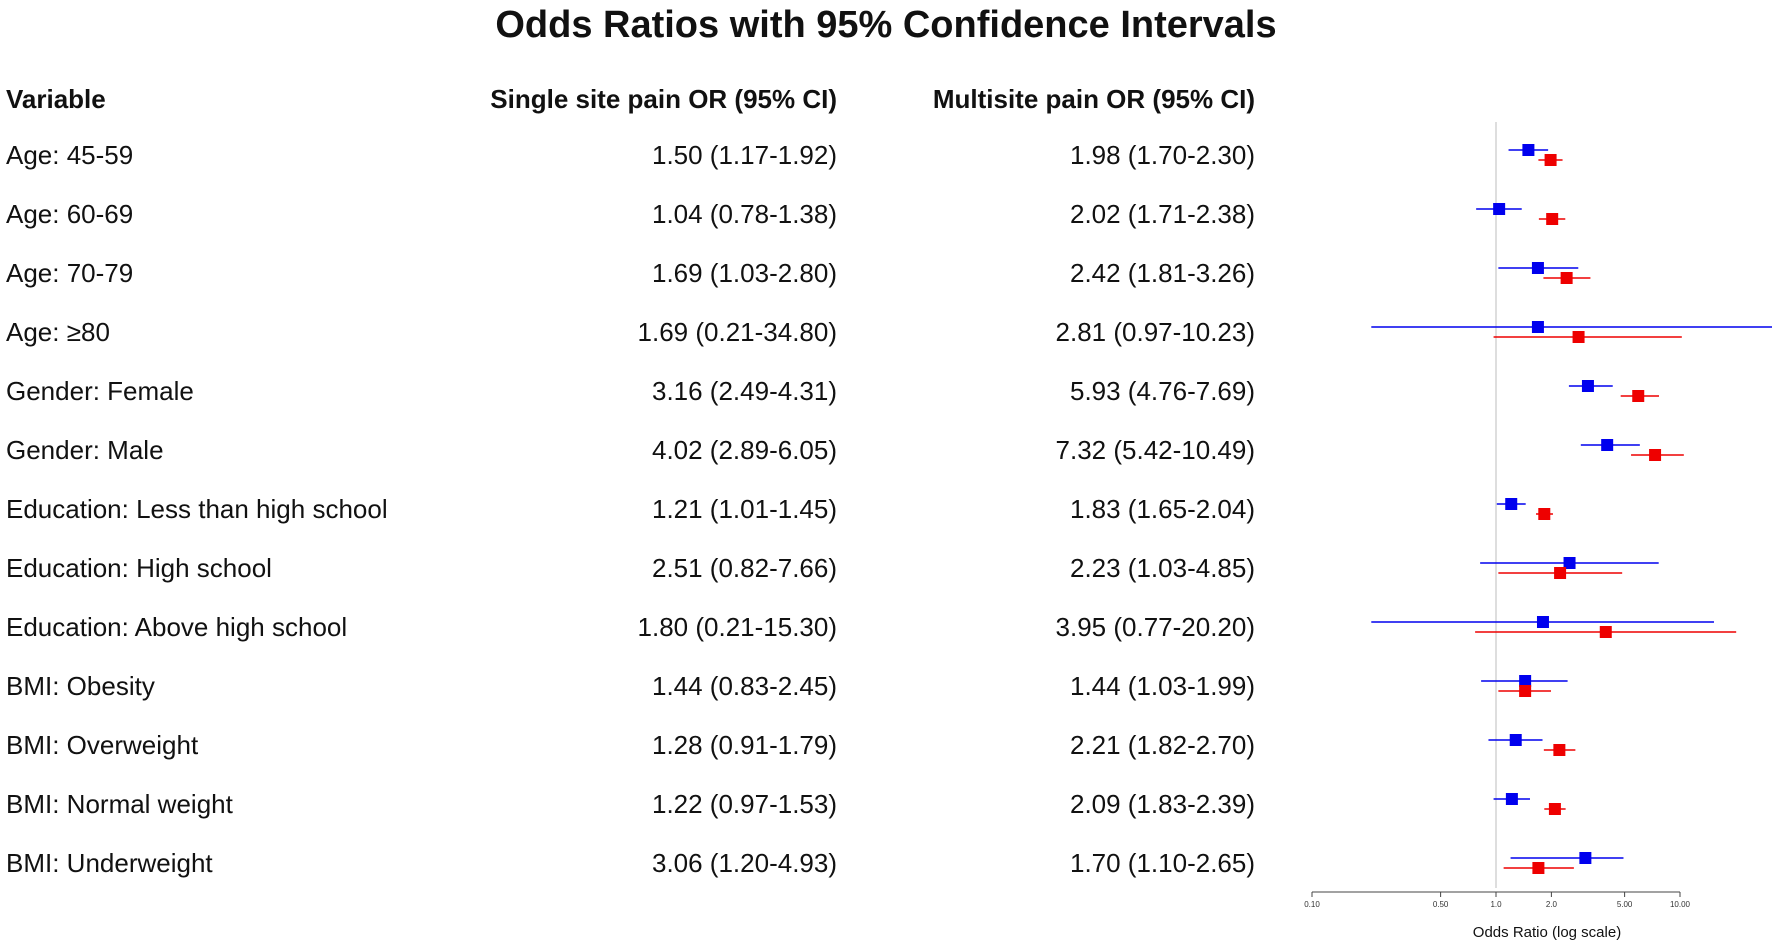 This screenshot has width=1772, height=945. Describe the element at coordinates (102, 745) in the screenshot. I see `row-label: BMI: Overweight` at that location.